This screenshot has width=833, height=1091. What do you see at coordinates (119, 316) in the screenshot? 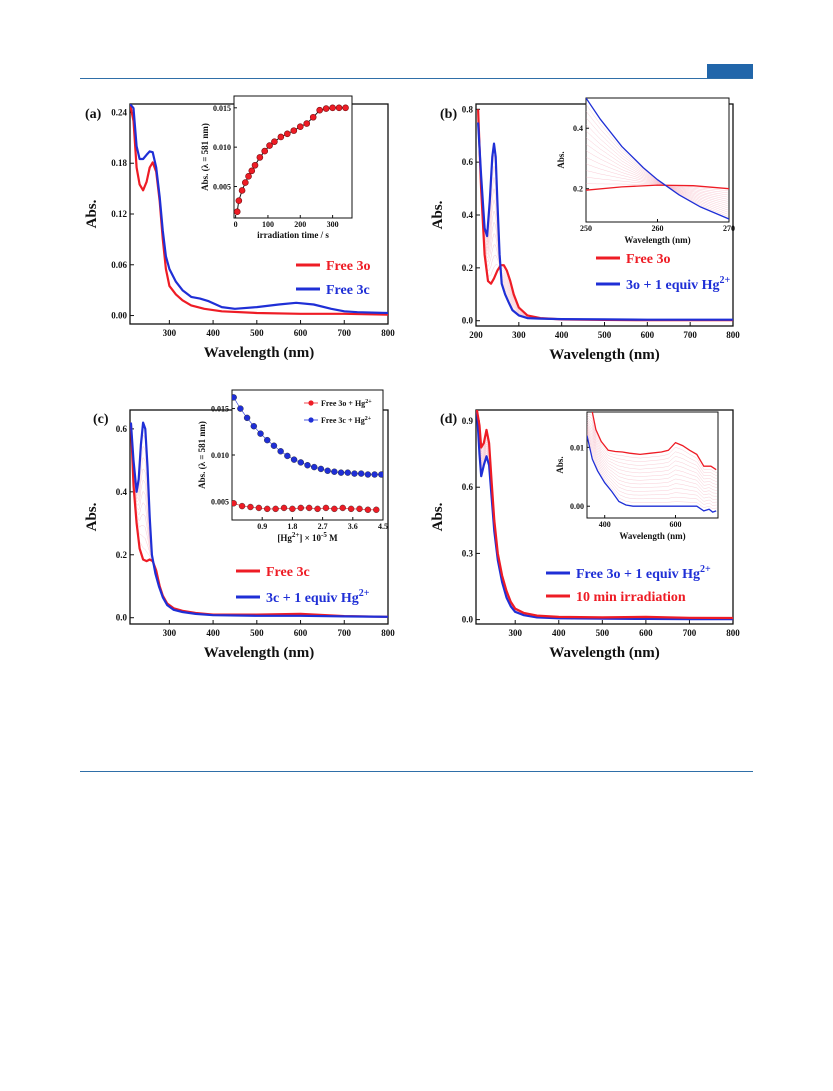
I see `y-tick-label: 0.00` at bounding box center [119, 316].